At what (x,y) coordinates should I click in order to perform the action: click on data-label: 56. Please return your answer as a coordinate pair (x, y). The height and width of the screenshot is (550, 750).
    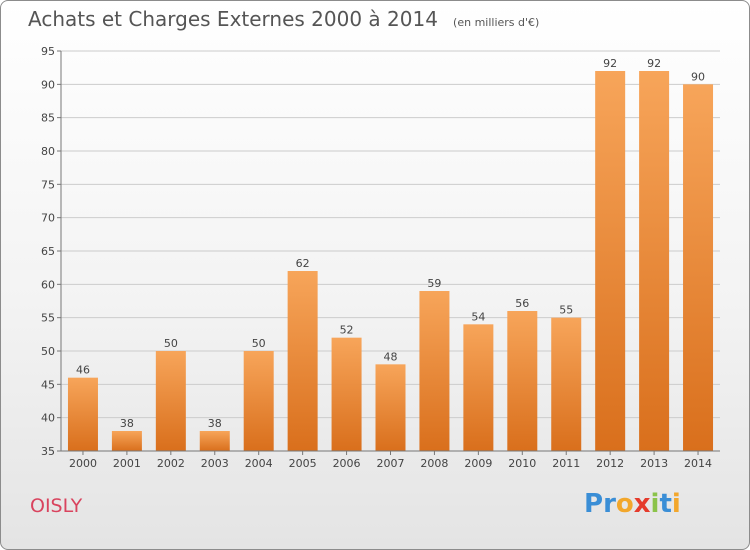
    Looking at the image, I should click on (522, 303).